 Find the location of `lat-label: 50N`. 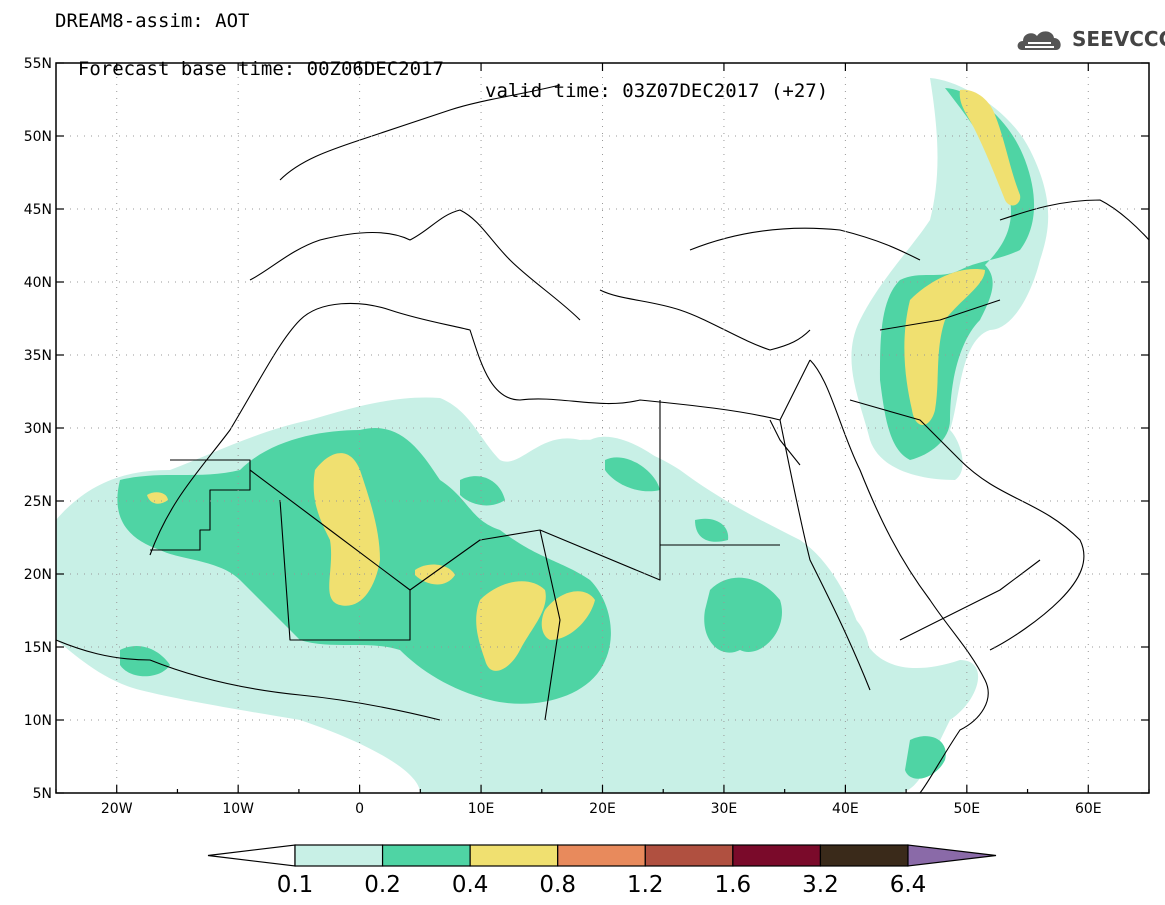

lat-label: 50N is located at coordinates (38, 137).